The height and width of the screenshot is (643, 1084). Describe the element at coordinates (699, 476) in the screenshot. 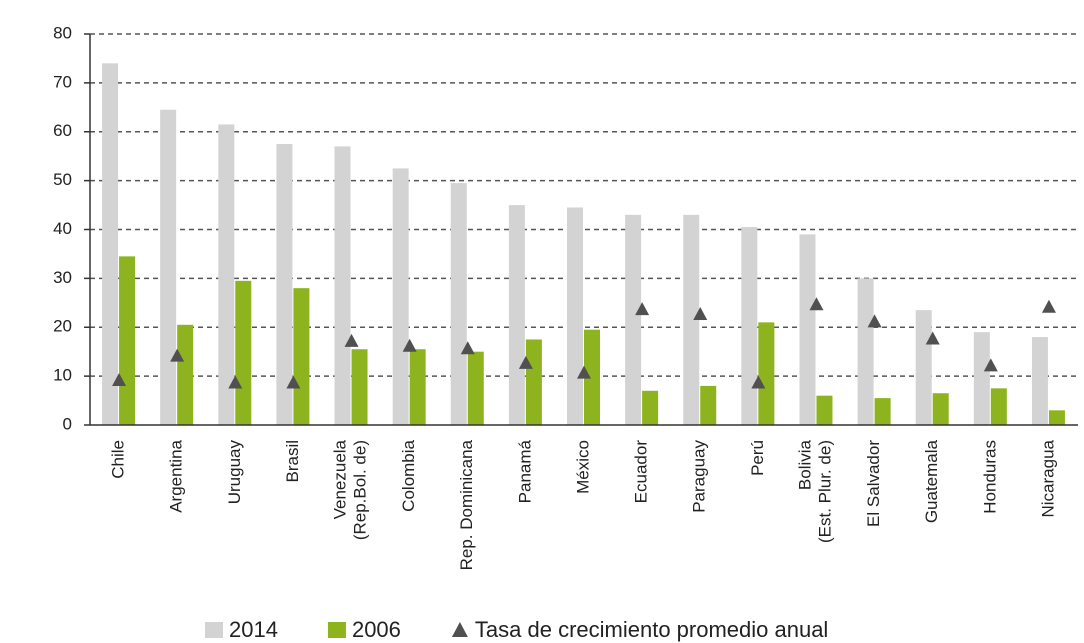

I see `x-tick-label: Paraguay` at that location.